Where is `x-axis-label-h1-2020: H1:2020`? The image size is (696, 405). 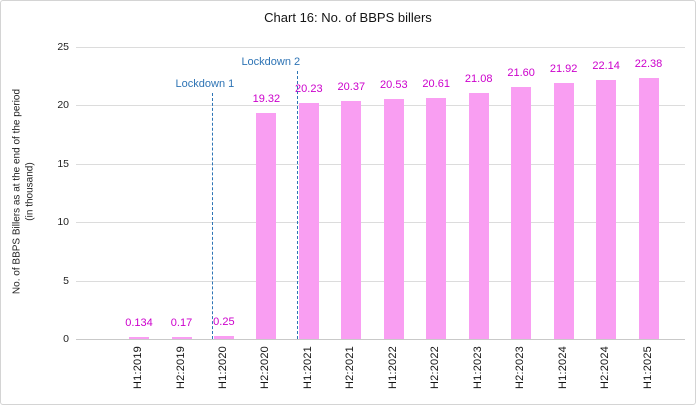
x-axis-label-h1-2020: H1:2020 is located at coordinates (222, 367).